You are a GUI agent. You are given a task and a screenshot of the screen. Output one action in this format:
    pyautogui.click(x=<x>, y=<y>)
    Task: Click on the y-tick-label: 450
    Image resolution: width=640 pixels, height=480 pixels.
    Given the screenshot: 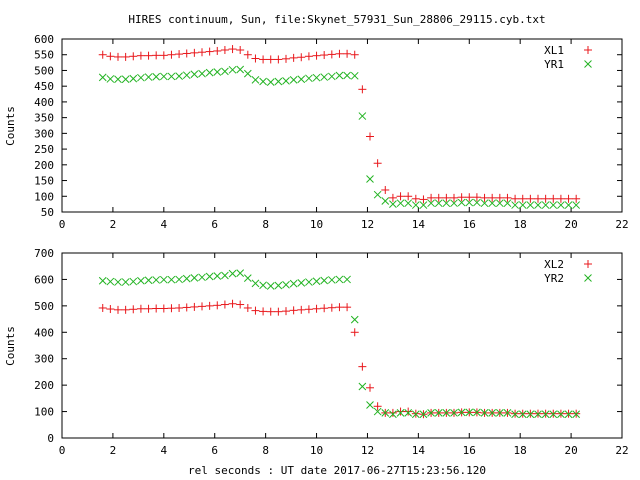 What is the action you would take?
    pyautogui.click(x=44, y=86)
    